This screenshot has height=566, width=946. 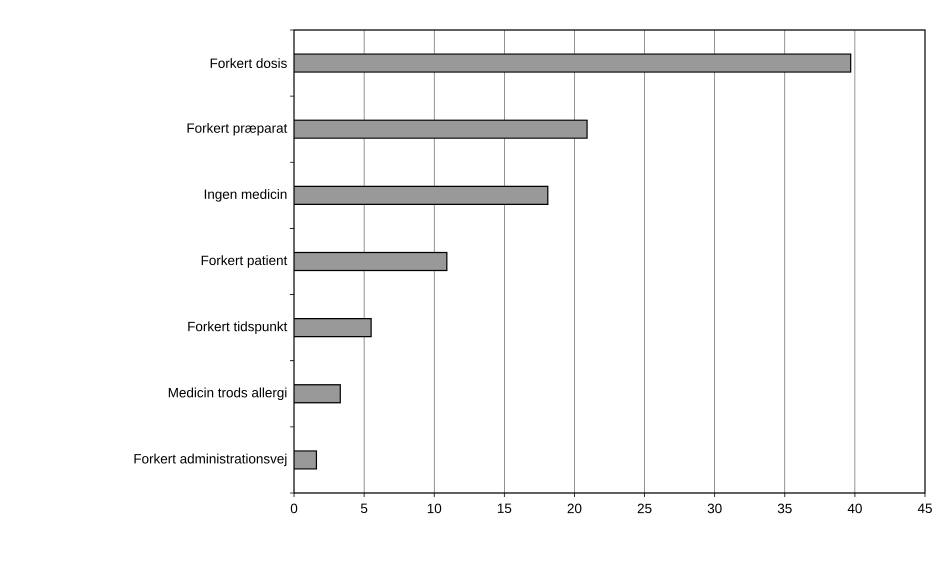 I want to click on y-tick-label: Forkert tidspunkt, so click(x=238, y=327).